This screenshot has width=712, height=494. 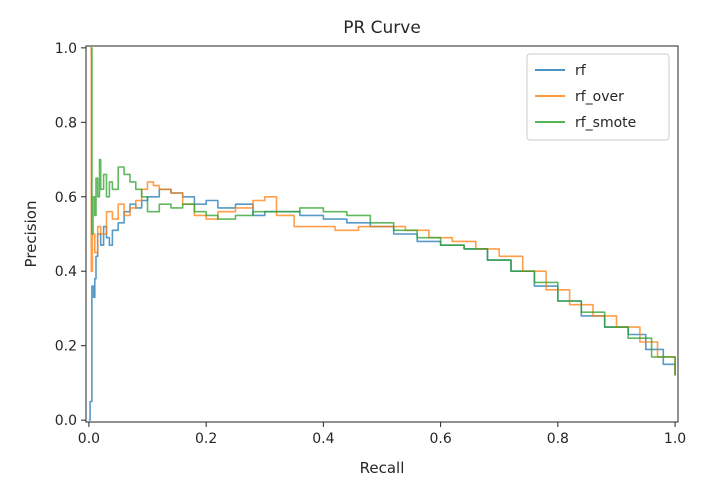 What do you see at coordinates (558, 439) in the screenshot?
I see `x-tick-label: 0.8` at bounding box center [558, 439].